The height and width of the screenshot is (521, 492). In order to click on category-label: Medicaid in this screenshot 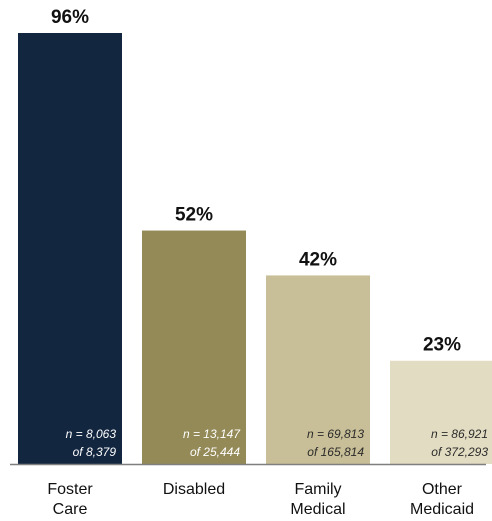, I will do `click(442, 509)`.